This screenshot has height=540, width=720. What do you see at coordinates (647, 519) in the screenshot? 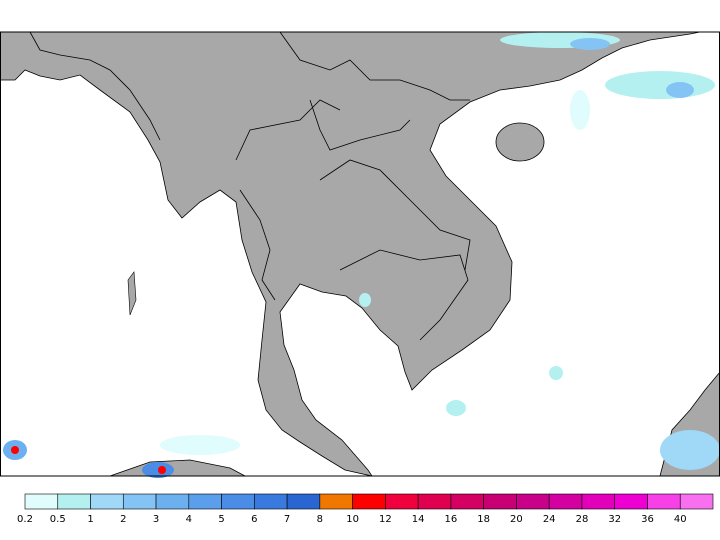
I see `colorbar-tick-label: 36` at bounding box center [647, 519].